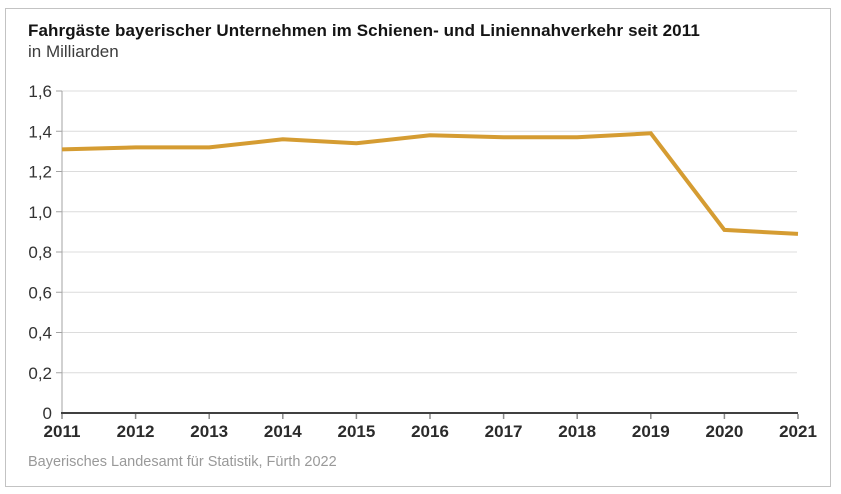 The width and height of the screenshot is (841, 494). Describe the element at coordinates (356, 431) in the screenshot. I see `x-axis-label: 2015` at that location.